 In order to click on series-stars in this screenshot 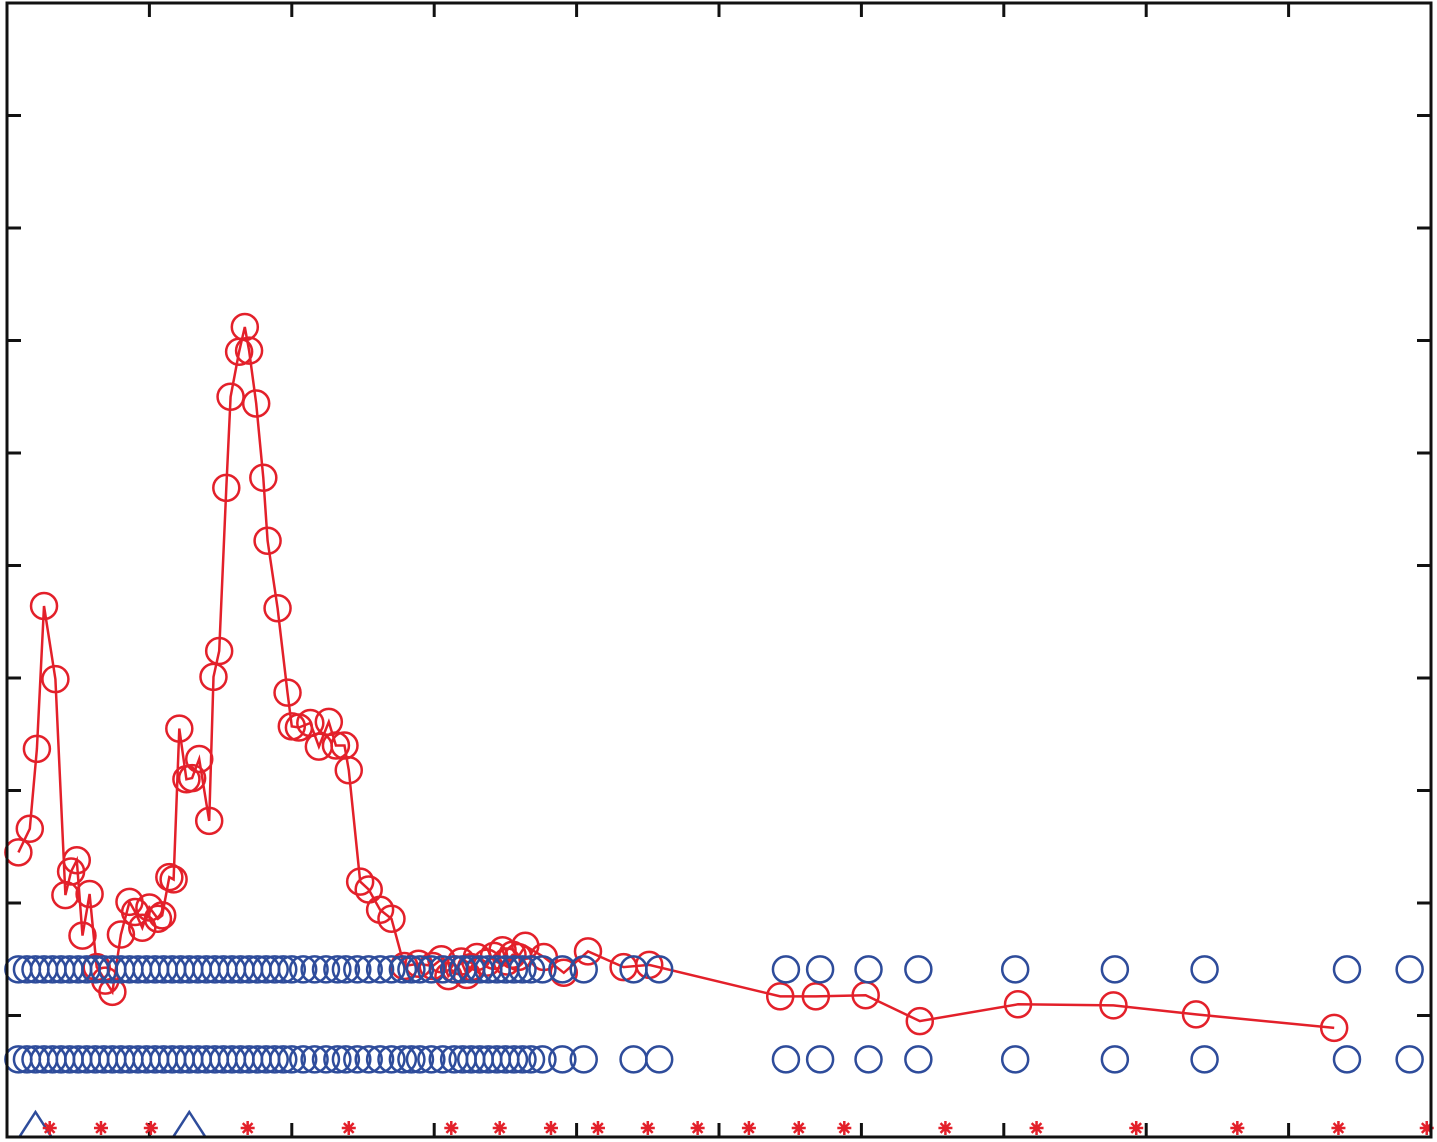, I will do `click(738, 1128)`.